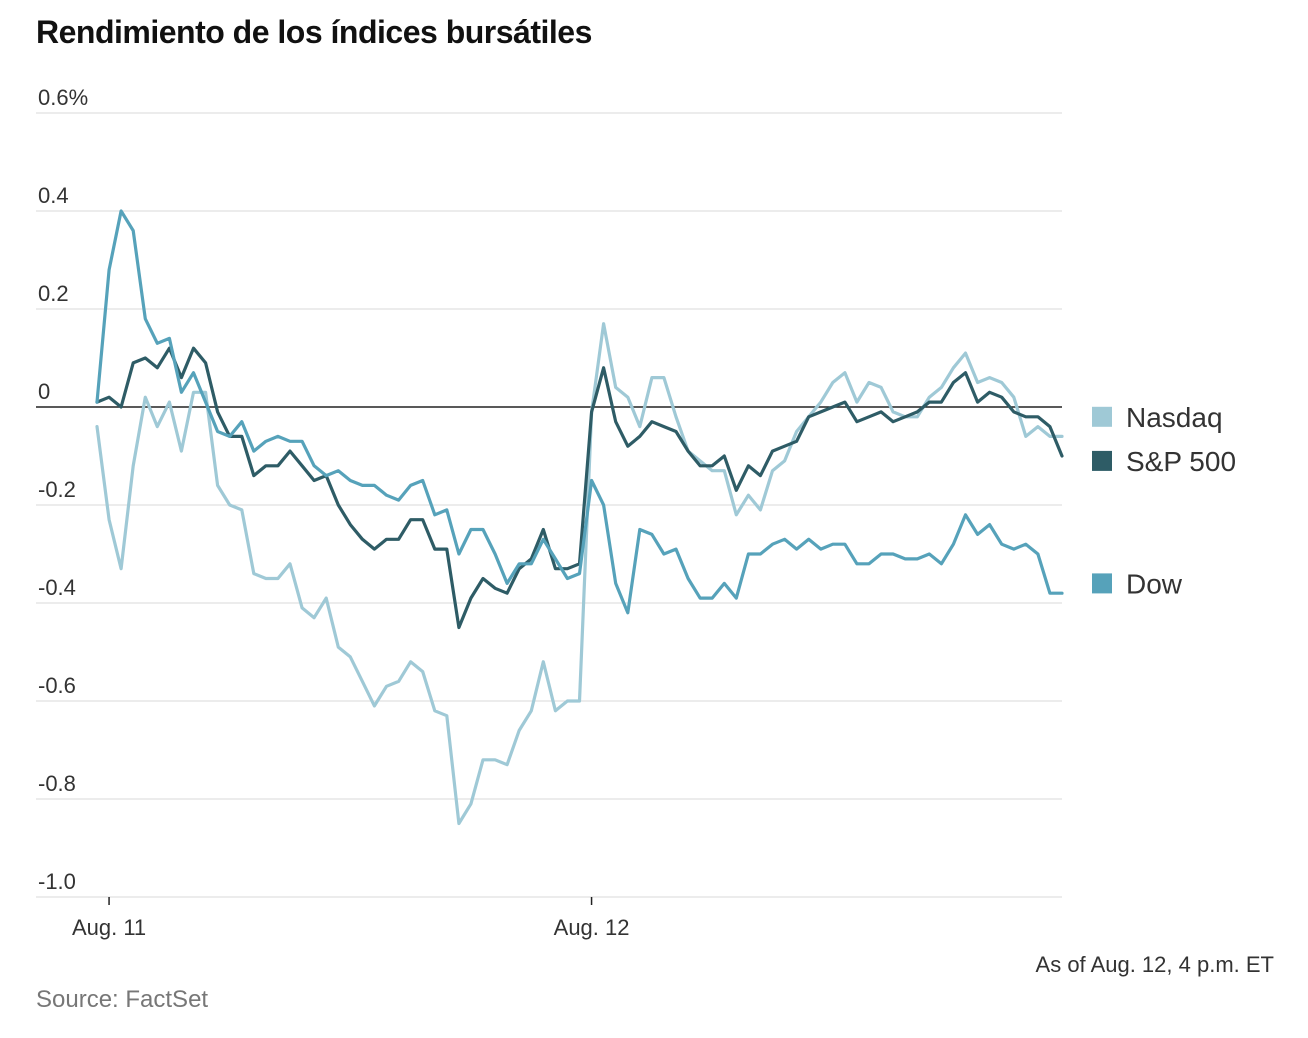  I want to click on x-tick-label: Aug. 12, so click(592, 927).